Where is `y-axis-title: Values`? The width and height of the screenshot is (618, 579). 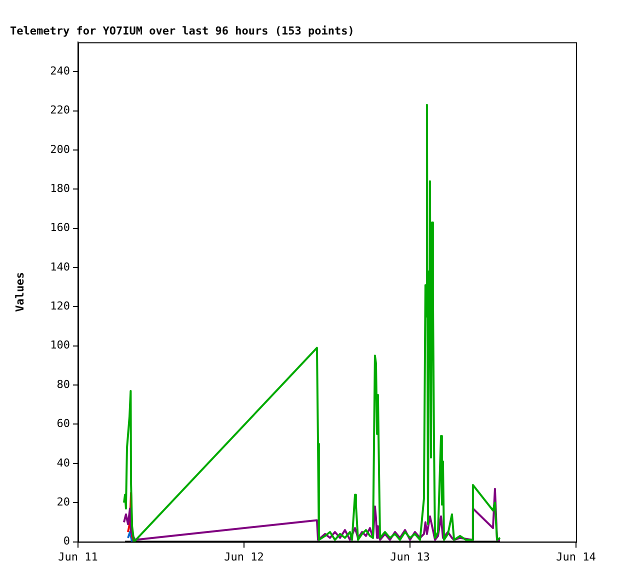 y-axis-title: Values is located at coordinates (19, 292).